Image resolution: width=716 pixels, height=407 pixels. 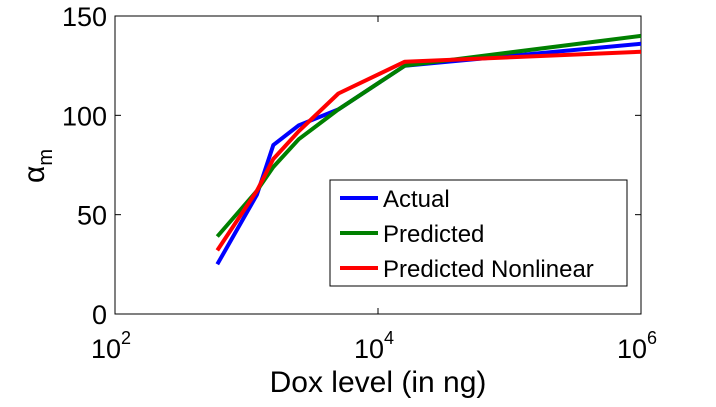 What do you see at coordinates (84, 17) in the screenshot?
I see `y-tick-label: 150` at bounding box center [84, 17].